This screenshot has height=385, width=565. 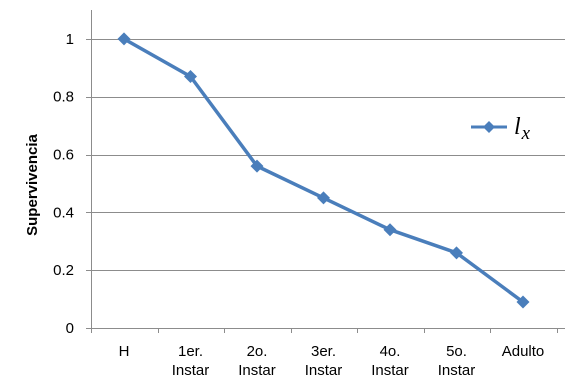 What do you see at coordinates (124, 351) in the screenshot?
I see `x-tick-label: H` at bounding box center [124, 351].